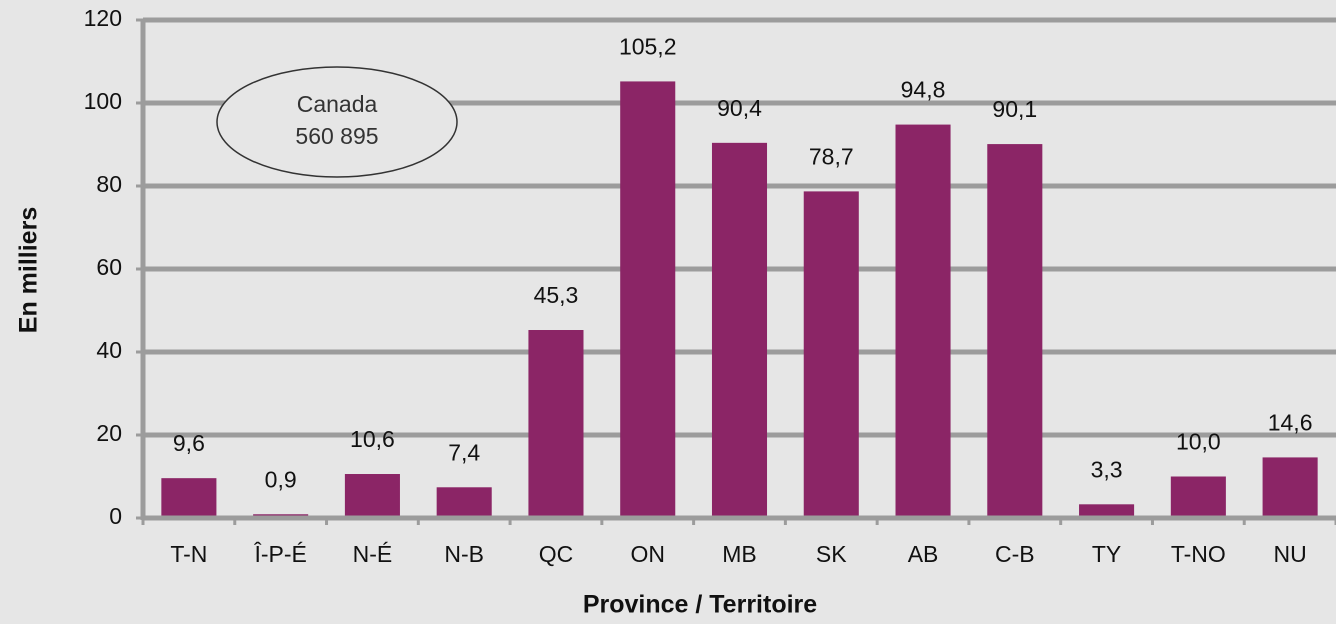 The image size is (1336, 624). Describe the element at coordinates (1198, 554) in the screenshot. I see `x-tick-label: T-NO` at that location.